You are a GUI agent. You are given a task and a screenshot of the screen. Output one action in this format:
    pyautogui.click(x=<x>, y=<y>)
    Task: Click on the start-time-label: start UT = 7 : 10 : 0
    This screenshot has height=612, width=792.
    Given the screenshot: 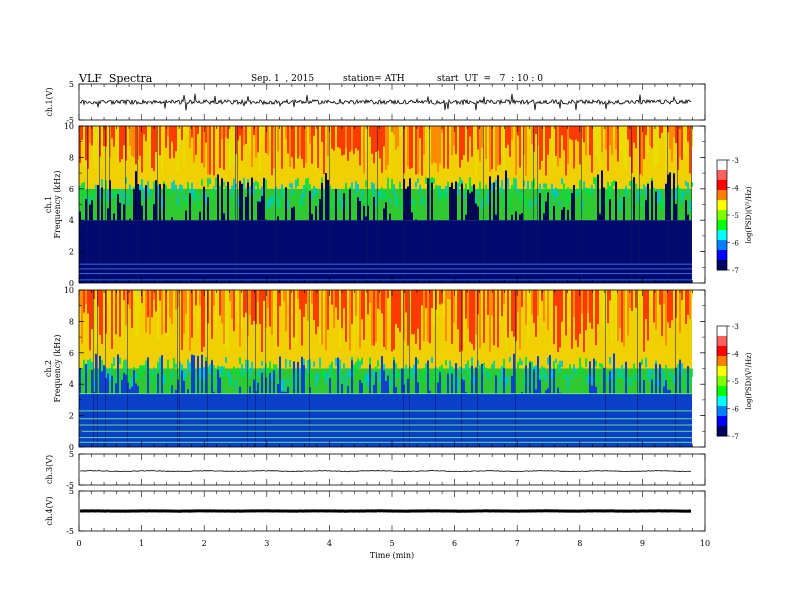 What is the action you would take?
    pyautogui.click(x=490, y=79)
    